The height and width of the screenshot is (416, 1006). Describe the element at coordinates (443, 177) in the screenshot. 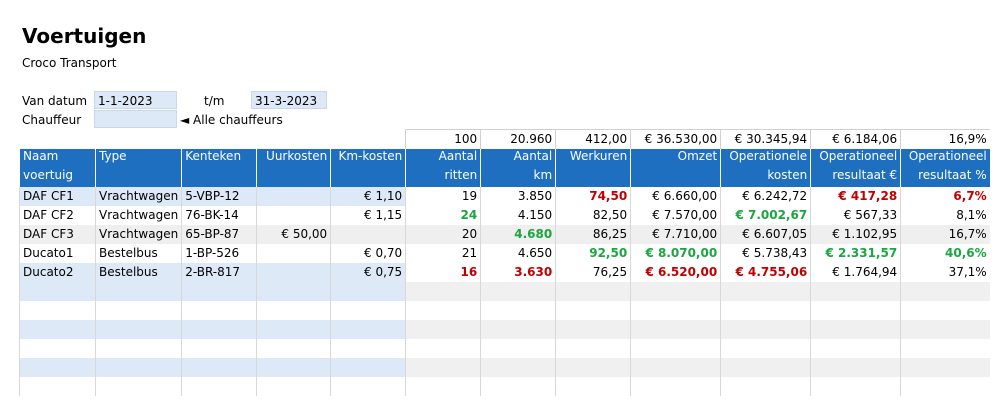

I see `column-header: ritten` at that location.